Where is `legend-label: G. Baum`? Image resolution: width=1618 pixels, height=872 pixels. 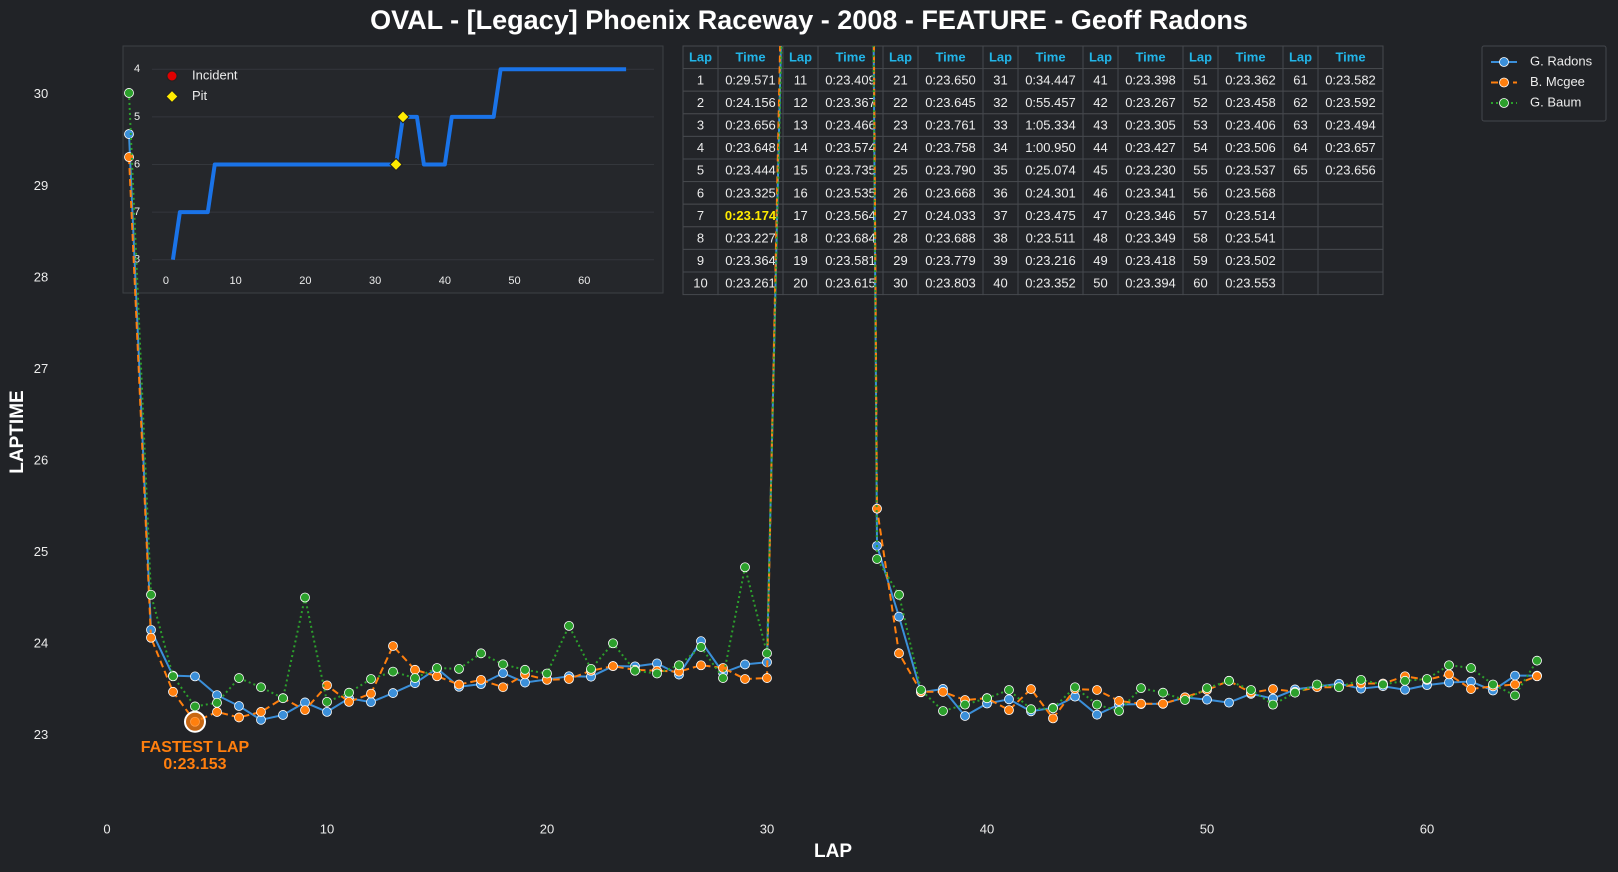
legend-label: G. Baum is located at coordinates (1555, 101).